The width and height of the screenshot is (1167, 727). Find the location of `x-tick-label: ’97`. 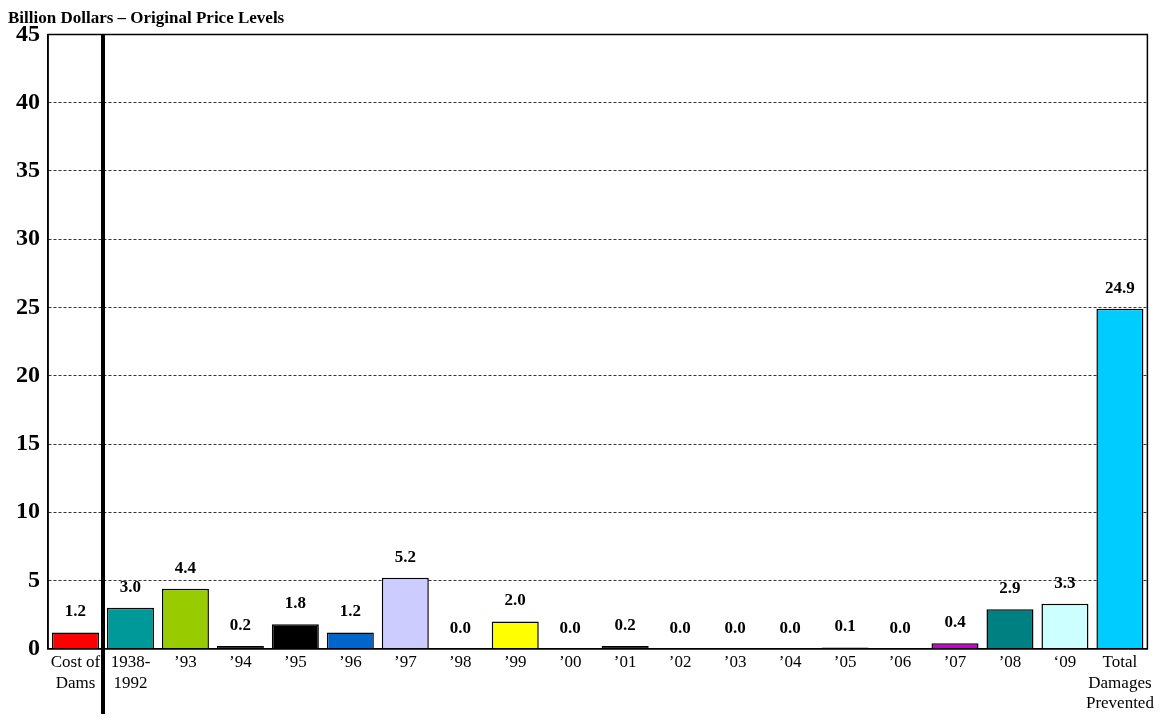

x-tick-label: ’97 is located at coordinates (405, 662).